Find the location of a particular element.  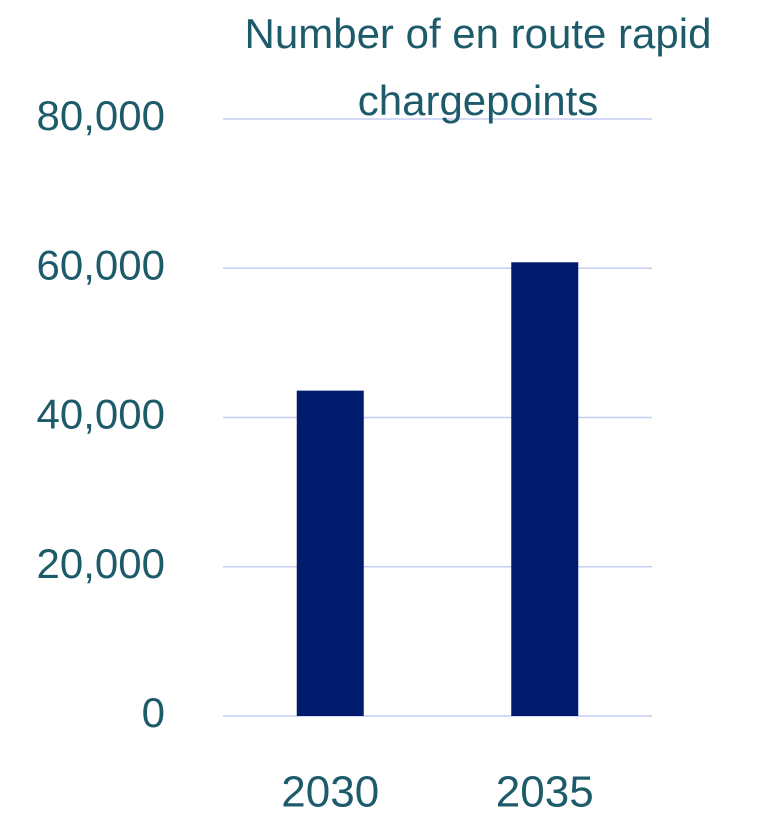

y-tick-label: 80,000 is located at coordinates (101, 115).